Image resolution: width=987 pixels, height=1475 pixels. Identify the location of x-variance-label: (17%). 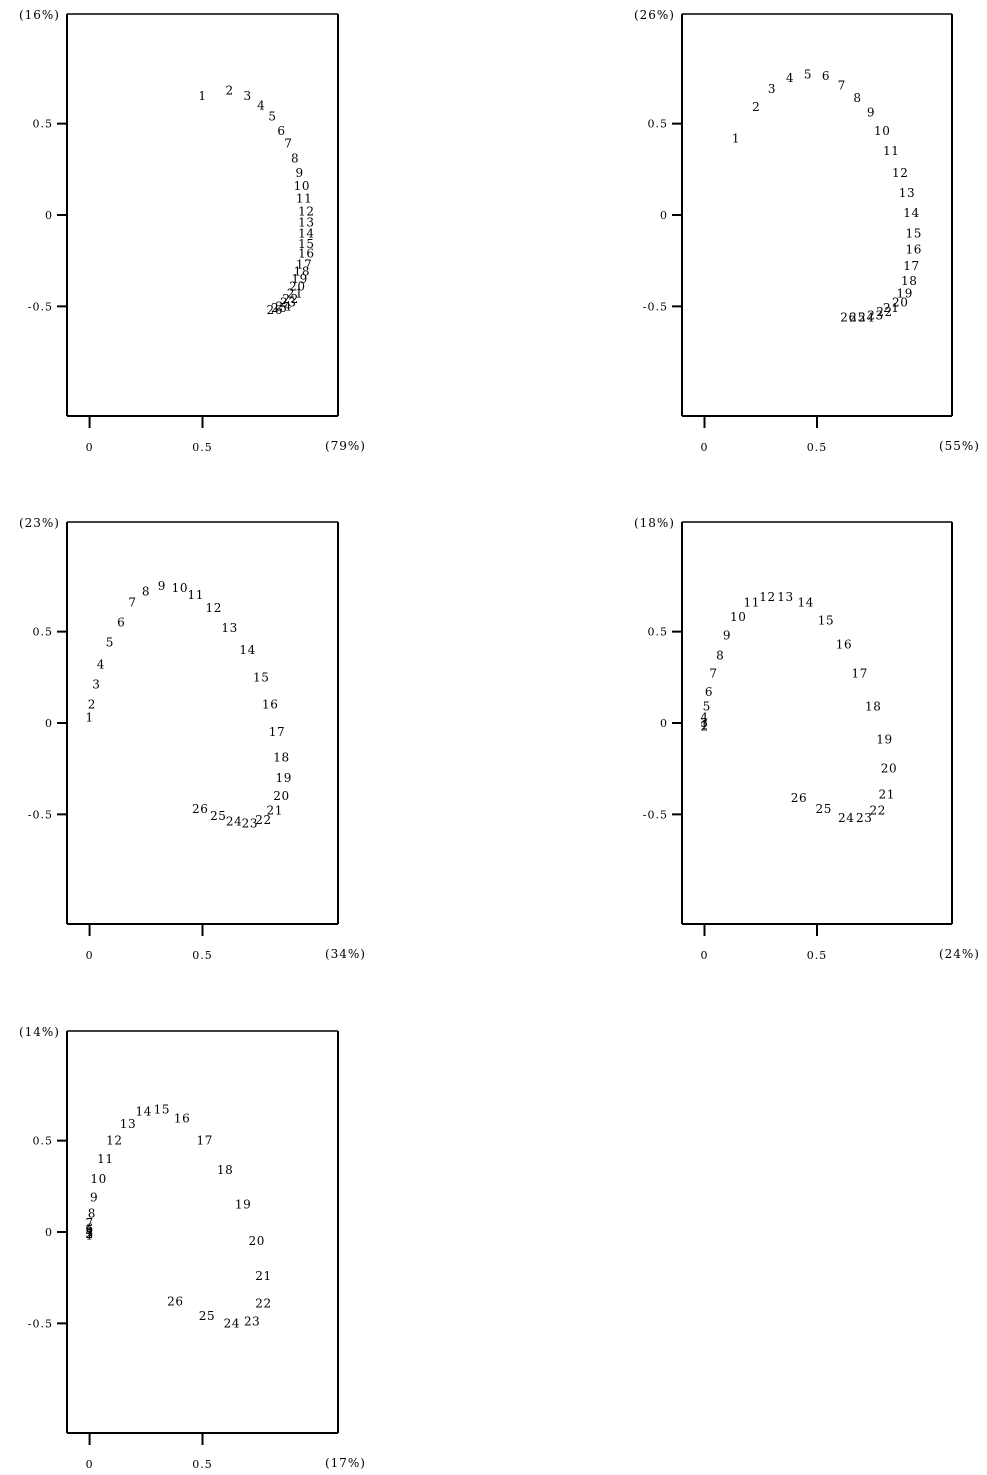
(345, 1463).